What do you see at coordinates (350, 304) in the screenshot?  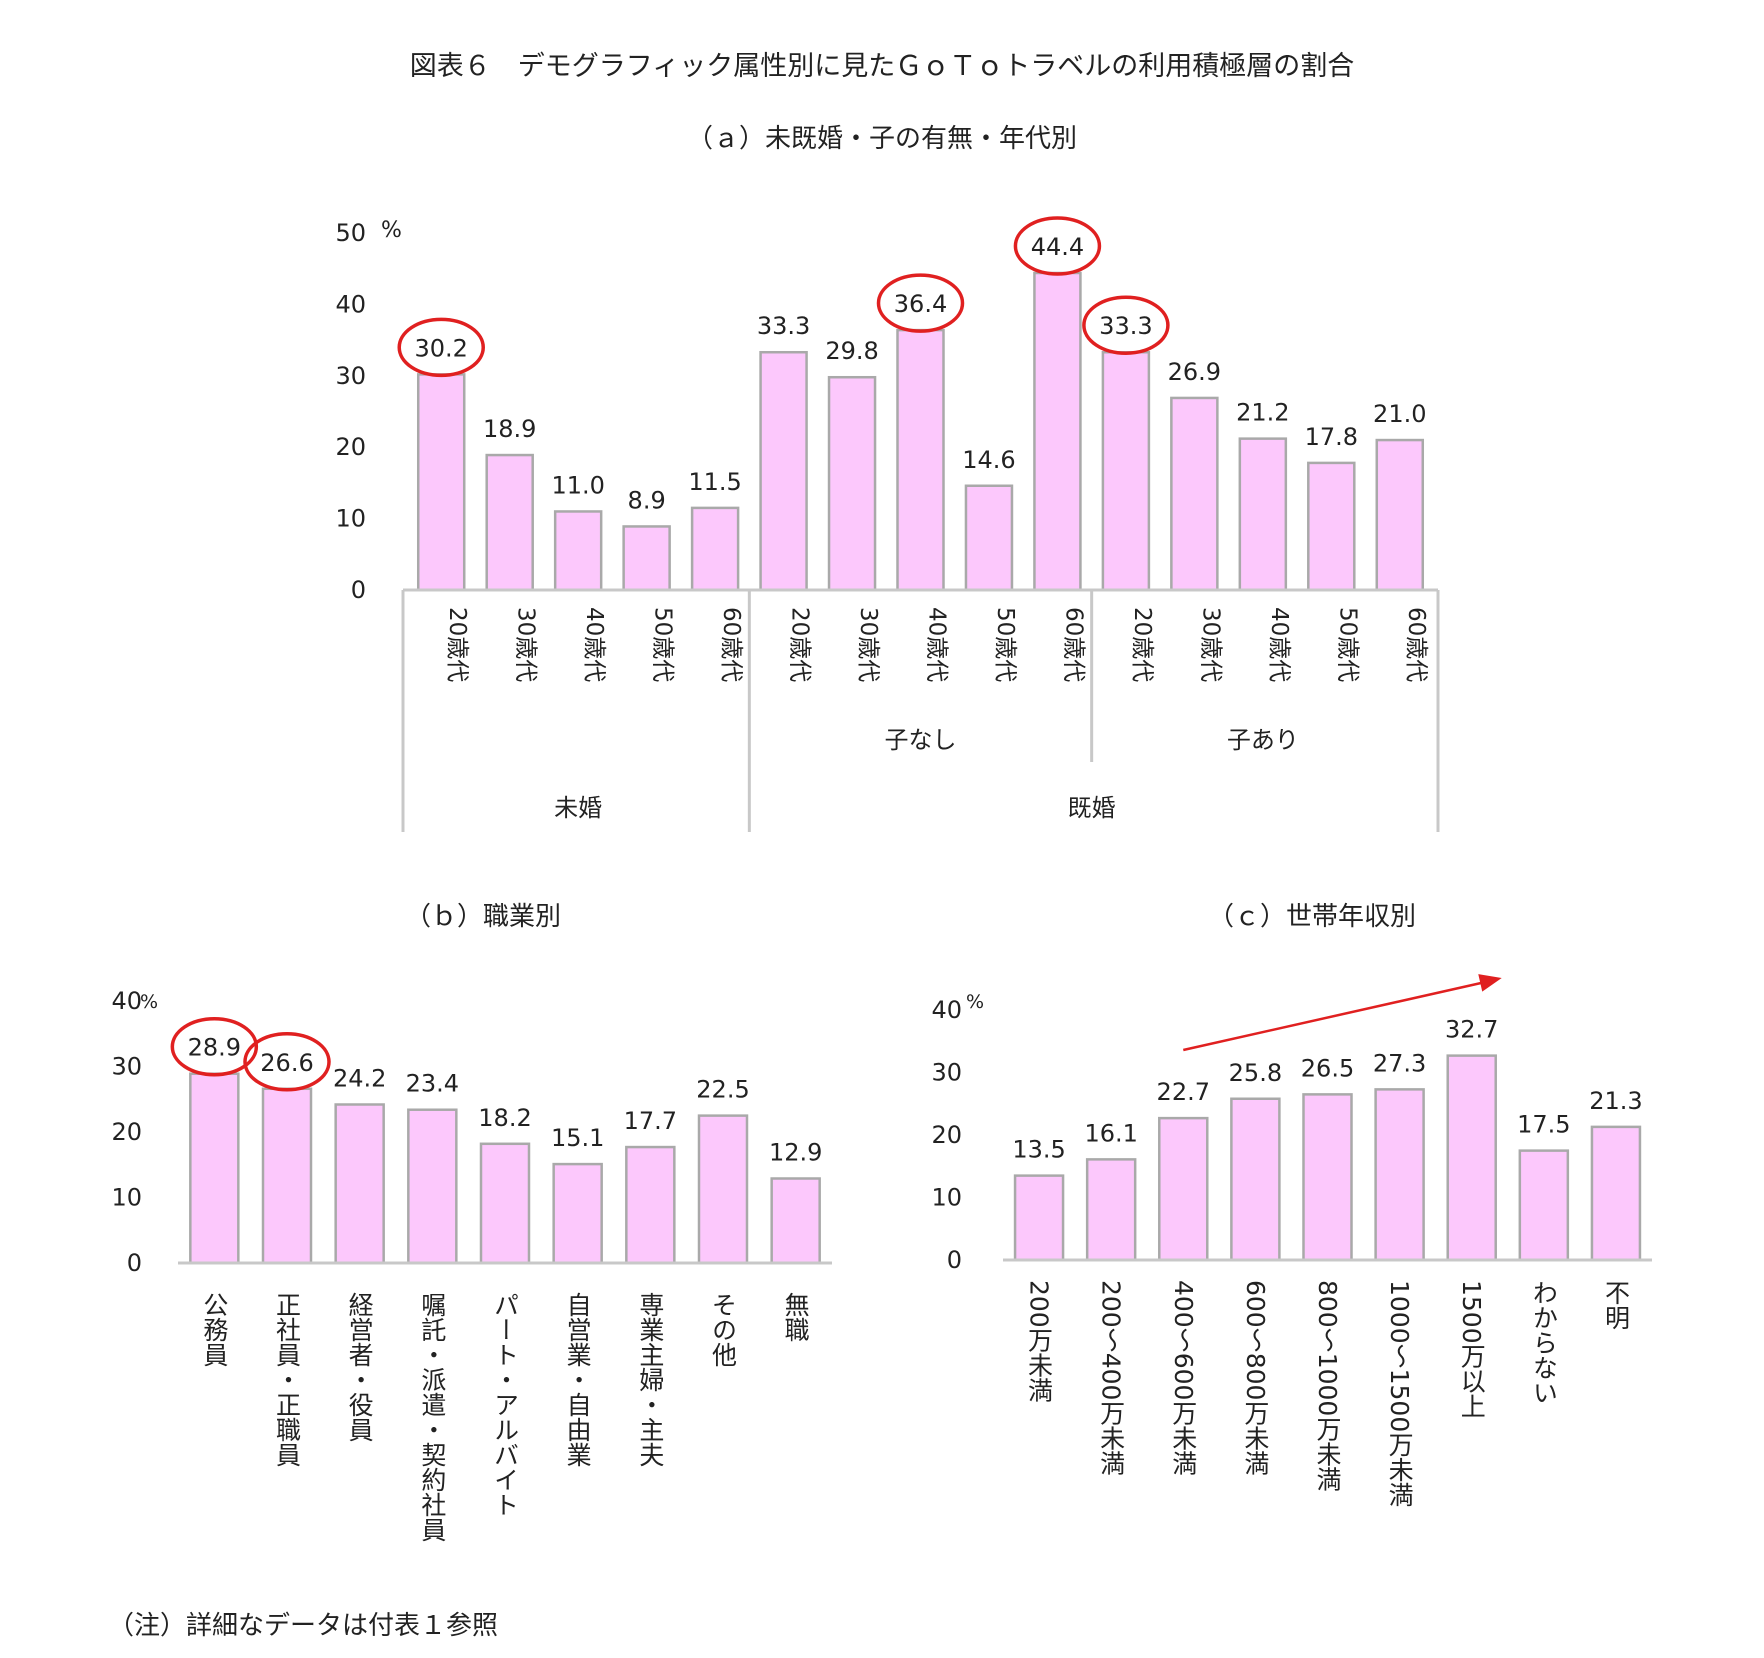 I see `chart-a-y-tick-label: 40` at bounding box center [350, 304].